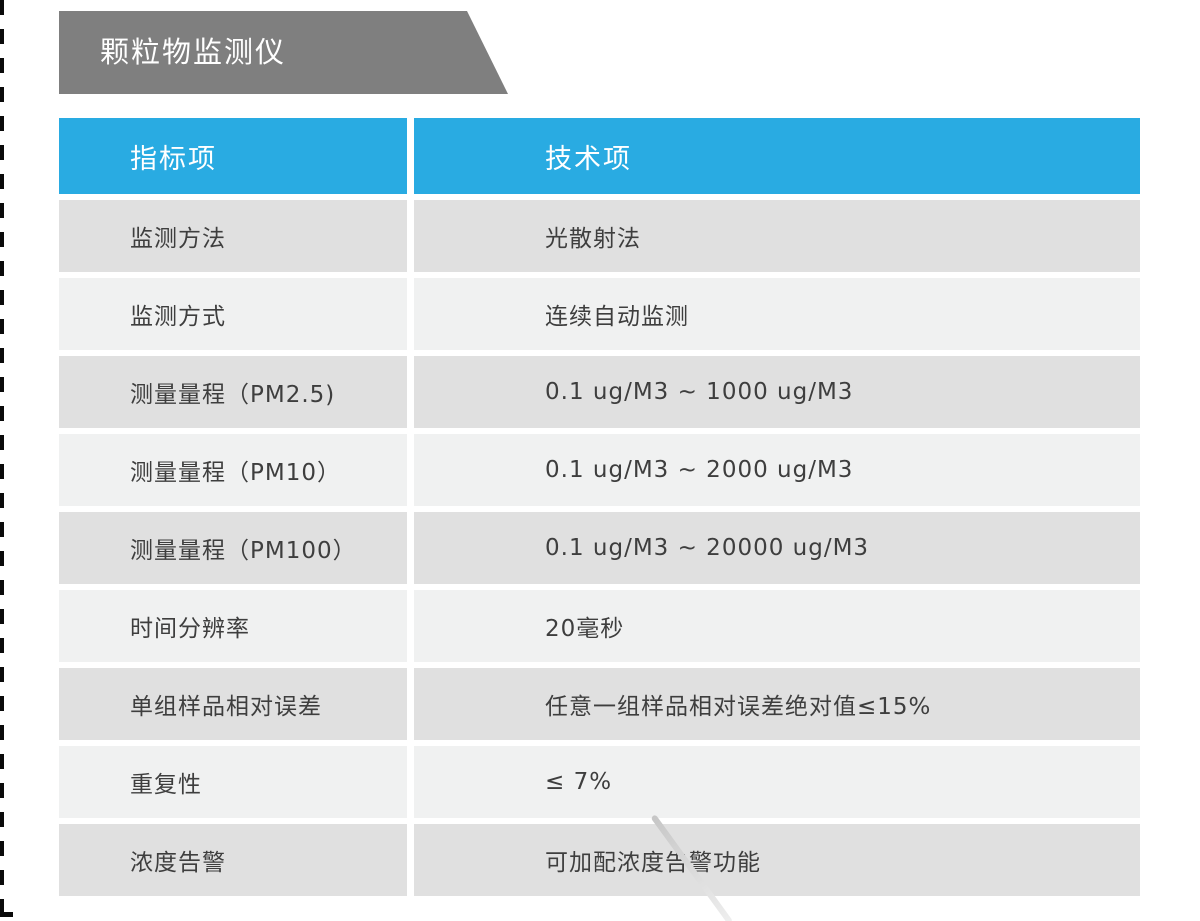 This screenshot has width=1200, height=921. Describe the element at coordinates (777, 782) in the screenshot. I see `row-value: ≤ 7%` at that location.